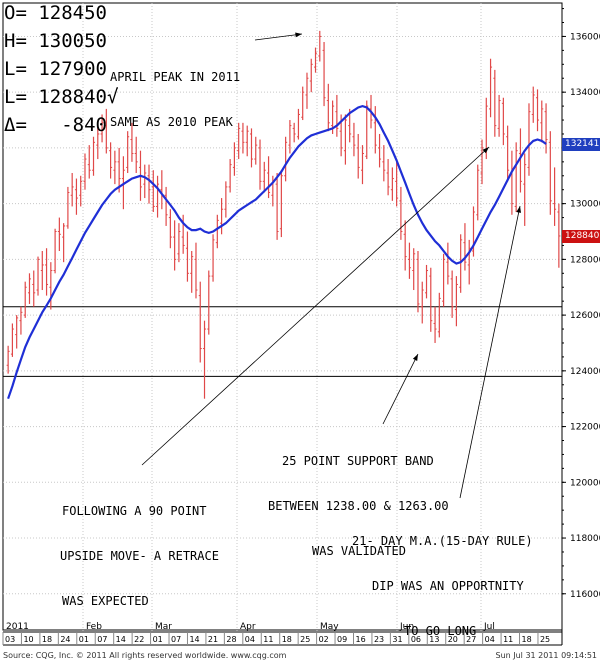  What do you see at coordinates (17, 627) in the screenshot?
I see `x-month-label: 2011` at bounding box center [17, 627].